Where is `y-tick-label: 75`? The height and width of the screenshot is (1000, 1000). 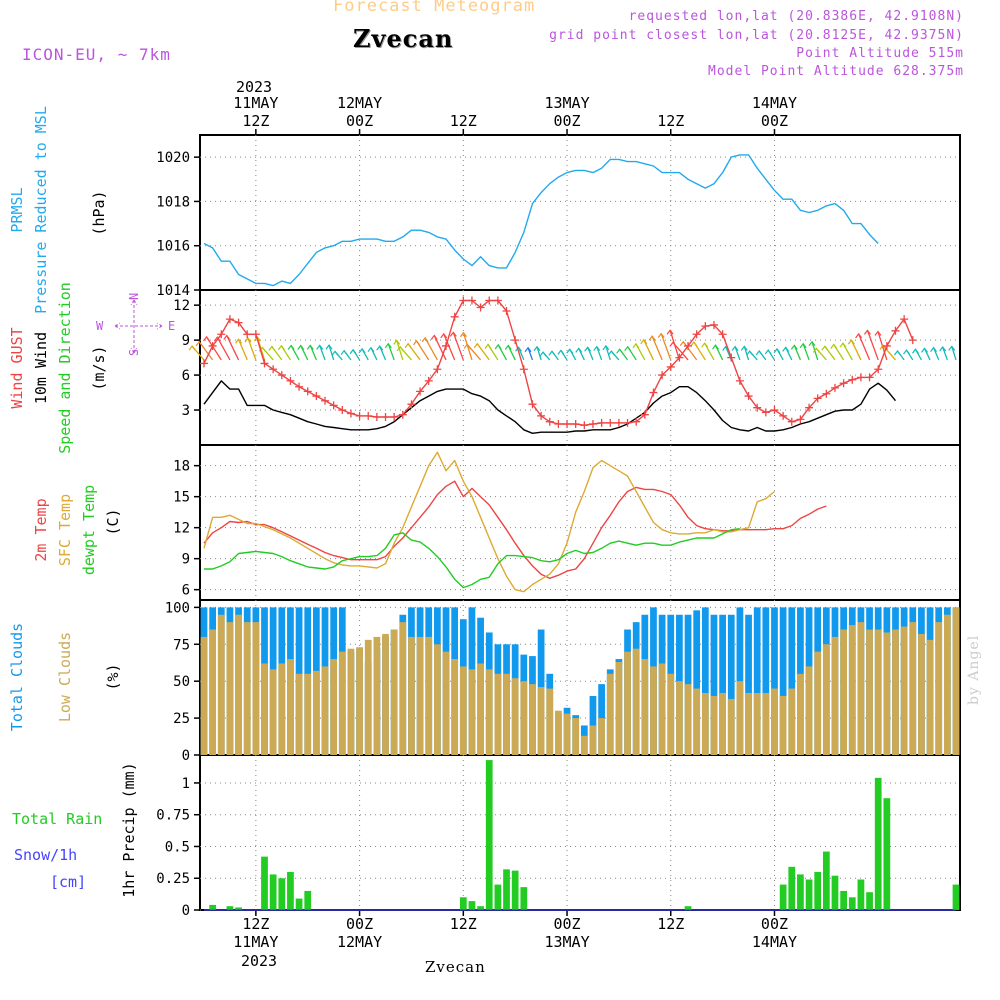 y-tick-label: 75 is located at coordinates (181, 645).